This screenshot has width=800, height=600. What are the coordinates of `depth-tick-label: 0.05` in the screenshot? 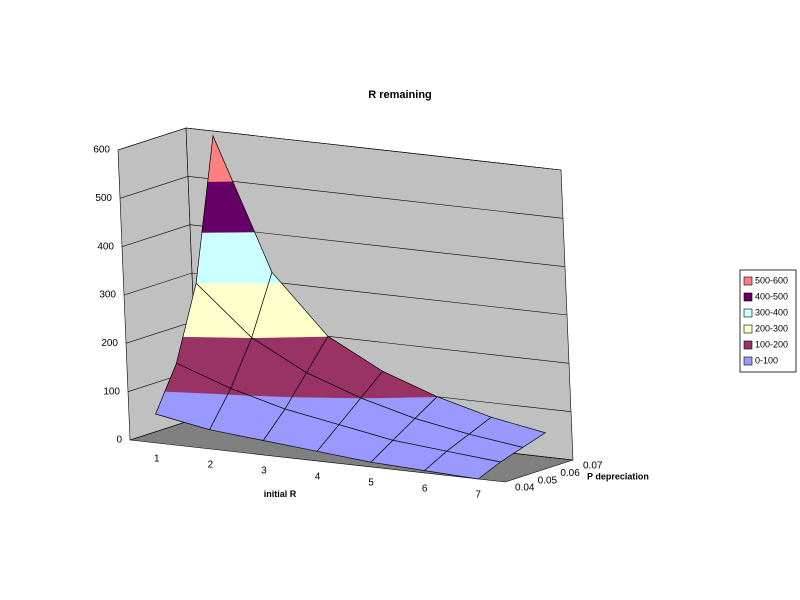 It's located at (548, 480).